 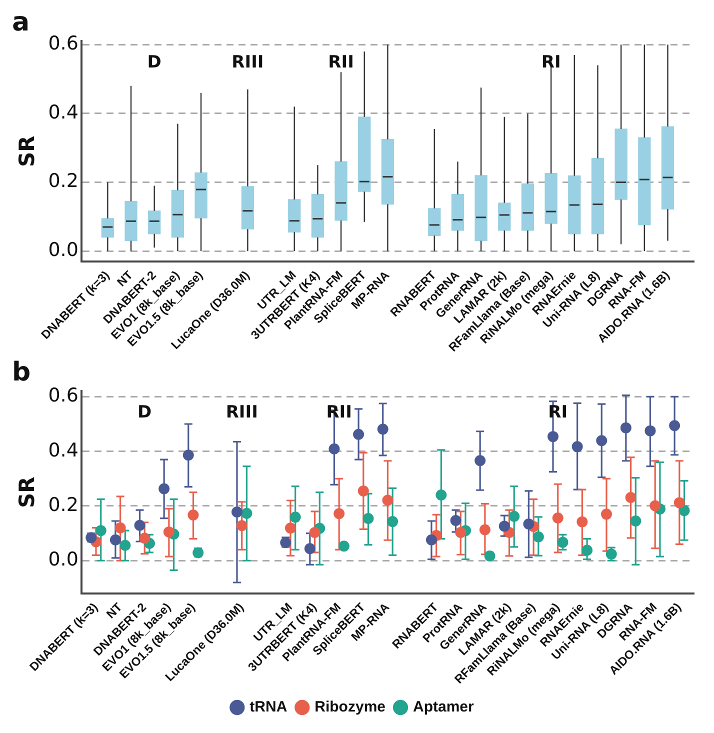 I want to click on legend-label: Ribozyme, so click(x=350, y=707).